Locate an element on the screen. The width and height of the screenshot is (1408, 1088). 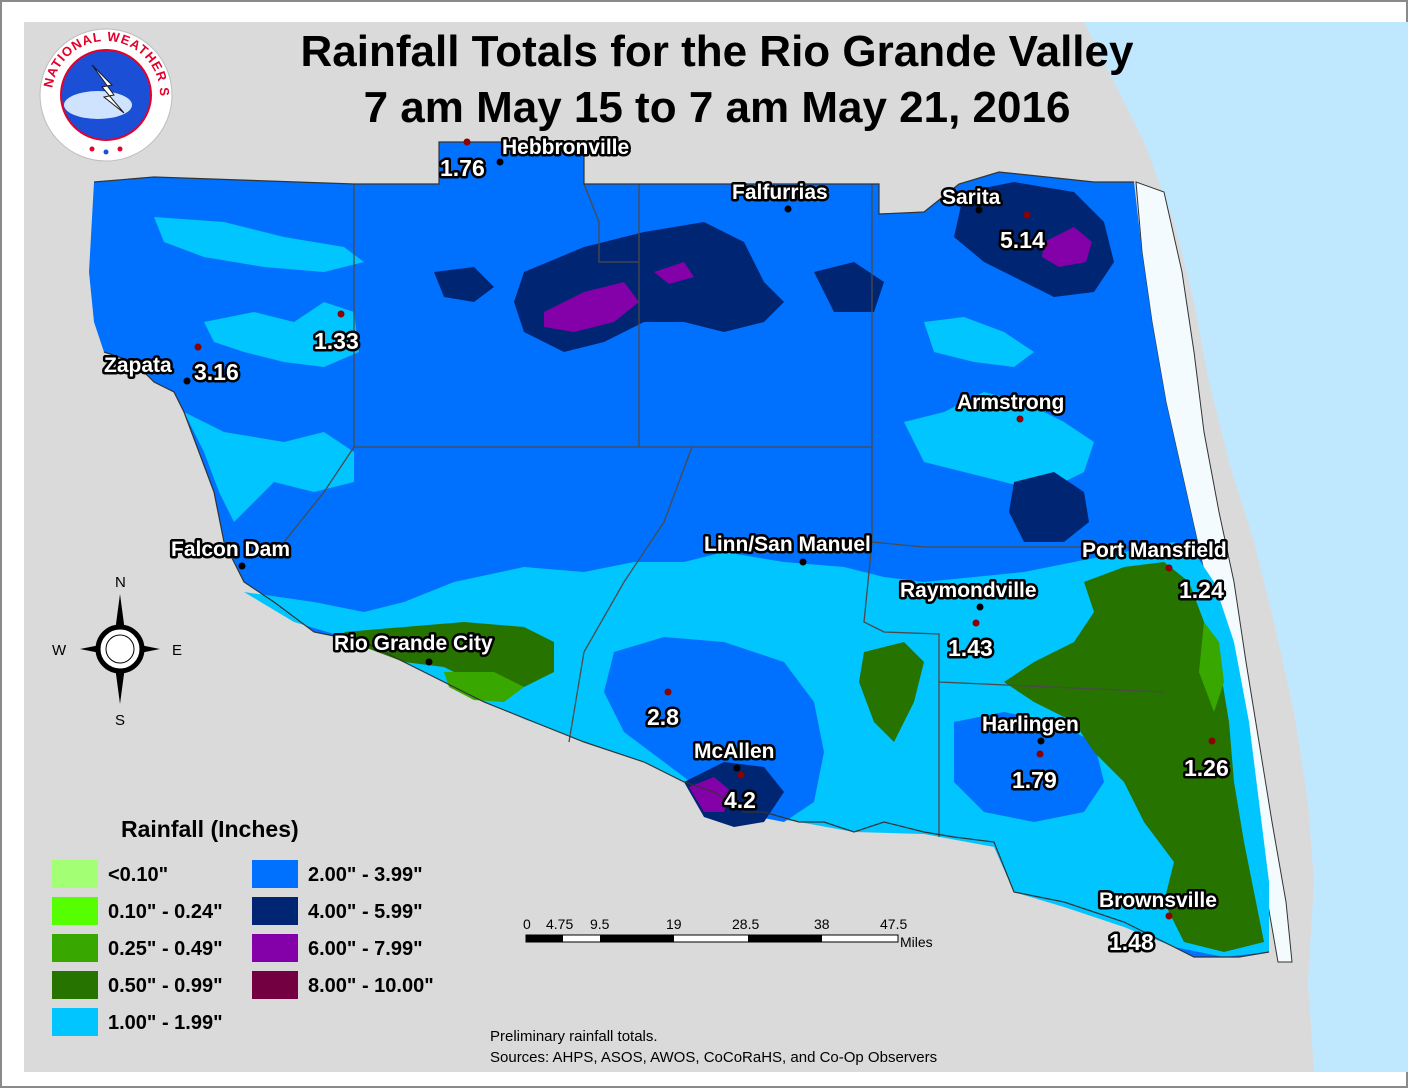
city-label-hebbronville: Hebbronville is located at coordinates (565, 147).